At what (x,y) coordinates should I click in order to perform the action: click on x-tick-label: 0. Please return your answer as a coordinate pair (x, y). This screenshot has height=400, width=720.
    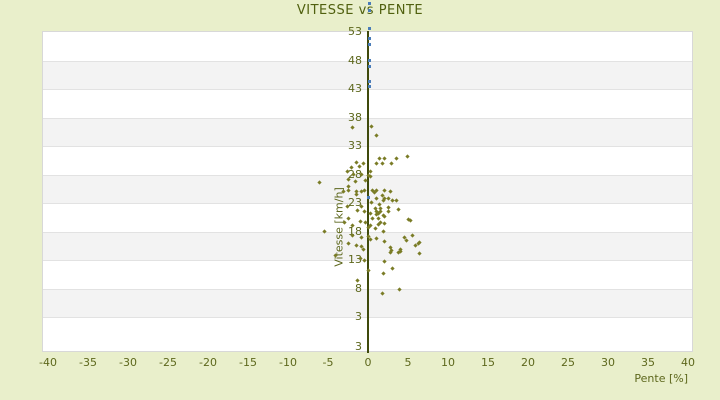
    Looking at the image, I should click on (368, 362).